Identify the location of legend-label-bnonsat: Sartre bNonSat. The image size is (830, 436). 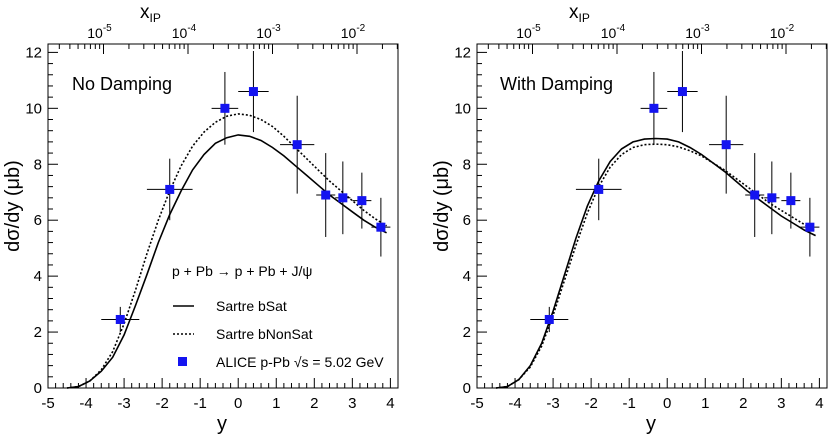
(264, 334).